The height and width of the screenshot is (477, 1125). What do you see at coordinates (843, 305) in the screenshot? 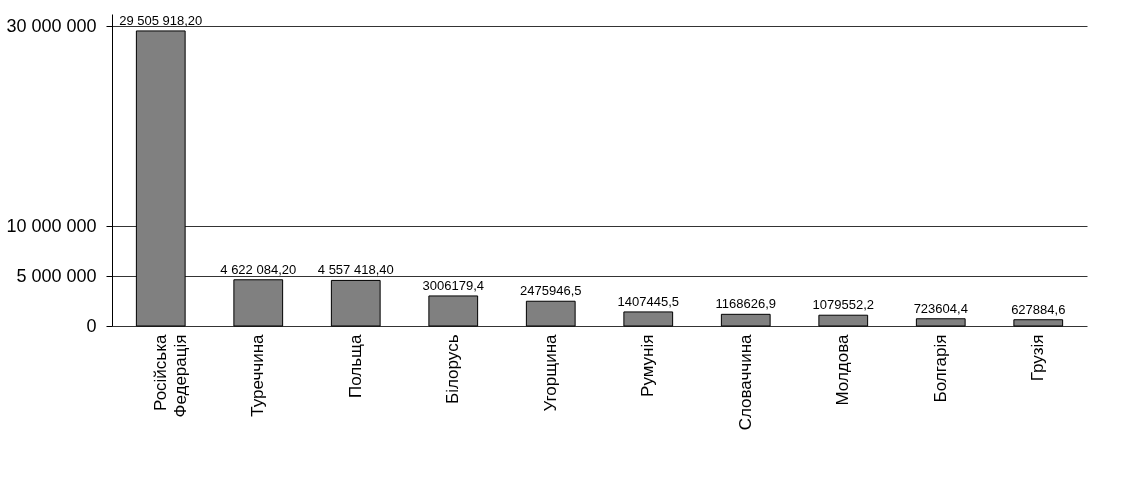
I see `data-label: 1079552,2` at bounding box center [843, 305].